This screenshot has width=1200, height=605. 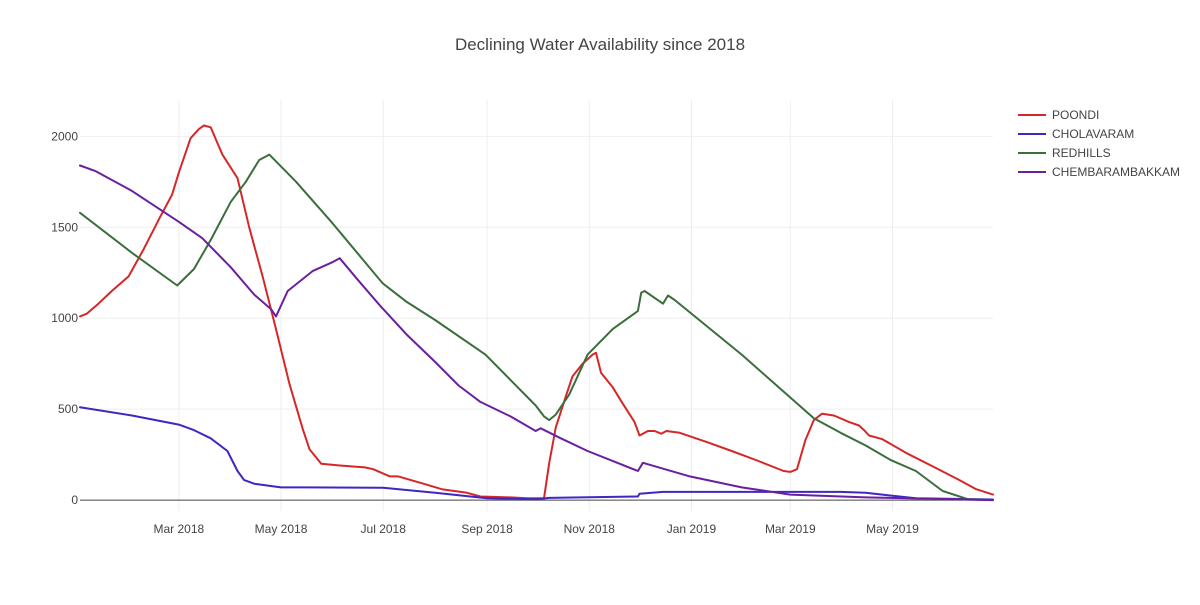 I want to click on legend: POONDI CHOLAVARAM REDHILLS CHEMBARAMBAKKAM, so click(x=1099, y=143).